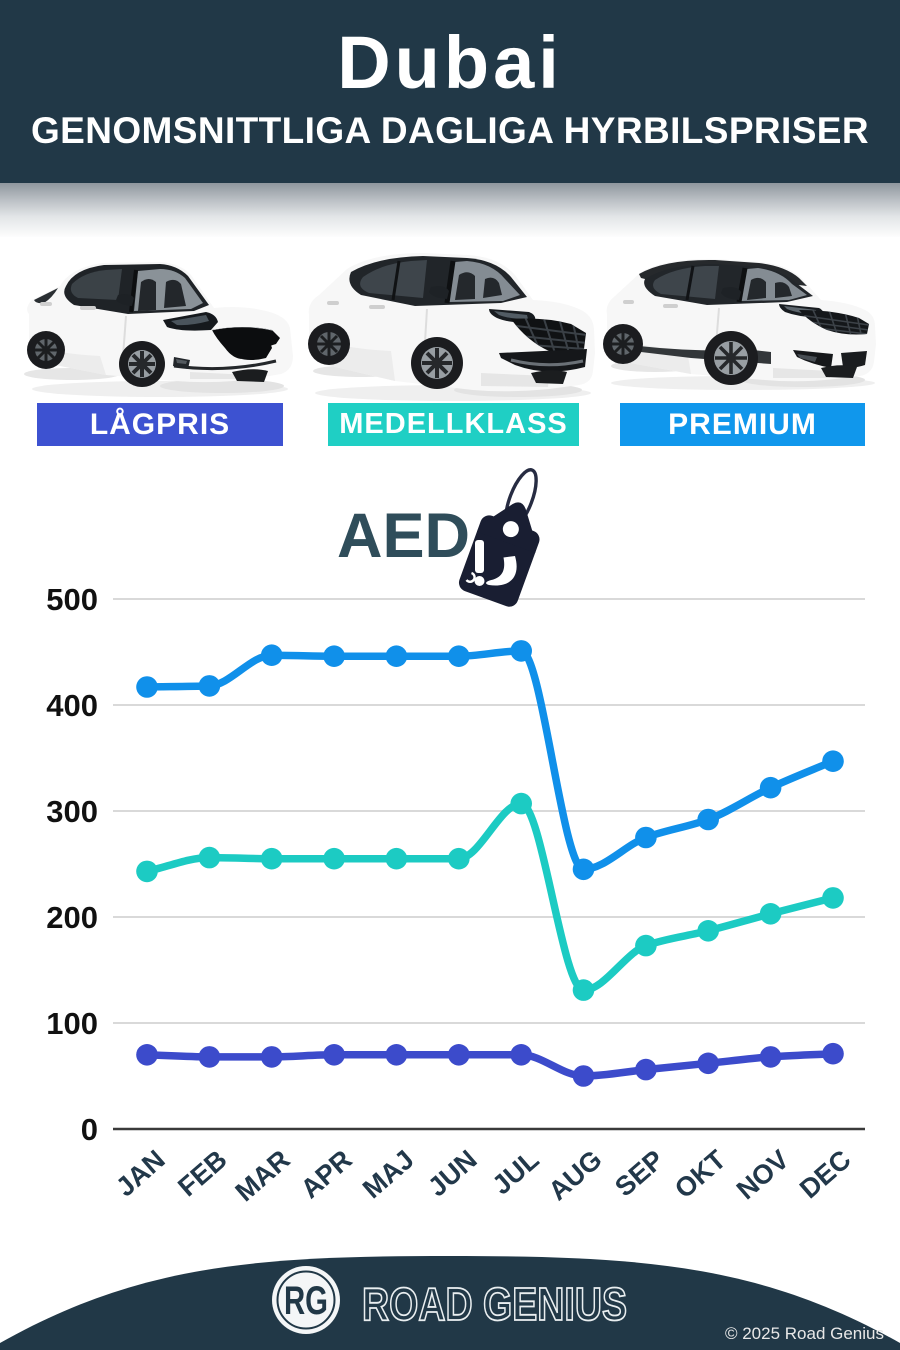 The width and height of the screenshot is (900, 1350). What do you see at coordinates (700, 1174) in the screenshot?
I see `svg-text: OKT` at bounding box center [700, 1174].